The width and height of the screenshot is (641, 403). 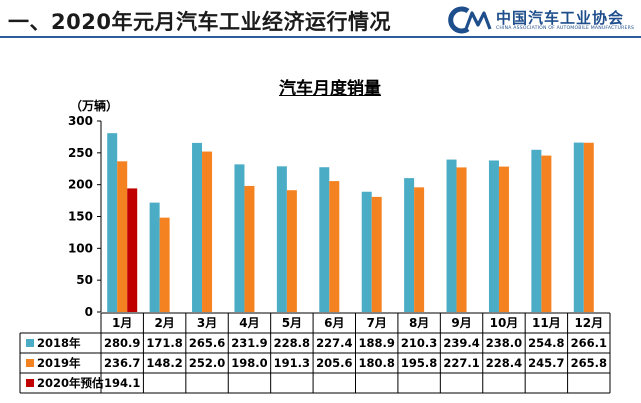 I want to click on x-category-label: 9月, so click(x=461, y=323).